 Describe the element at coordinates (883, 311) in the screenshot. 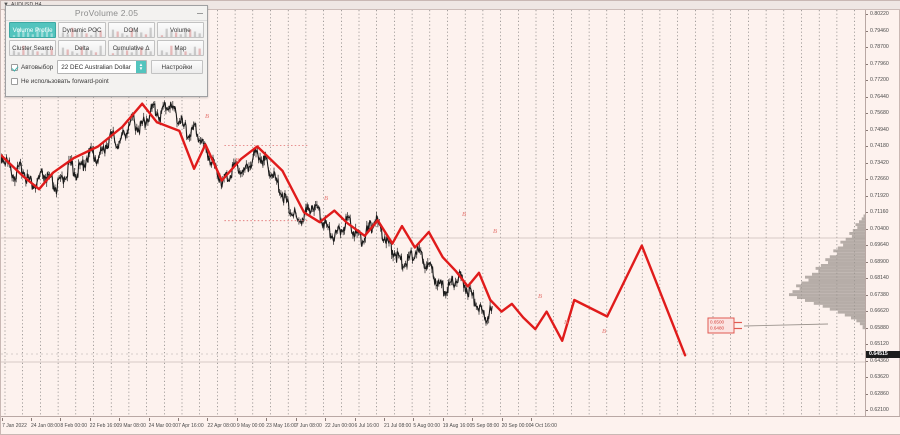

I see `price-tick: 0.66620` at that location.